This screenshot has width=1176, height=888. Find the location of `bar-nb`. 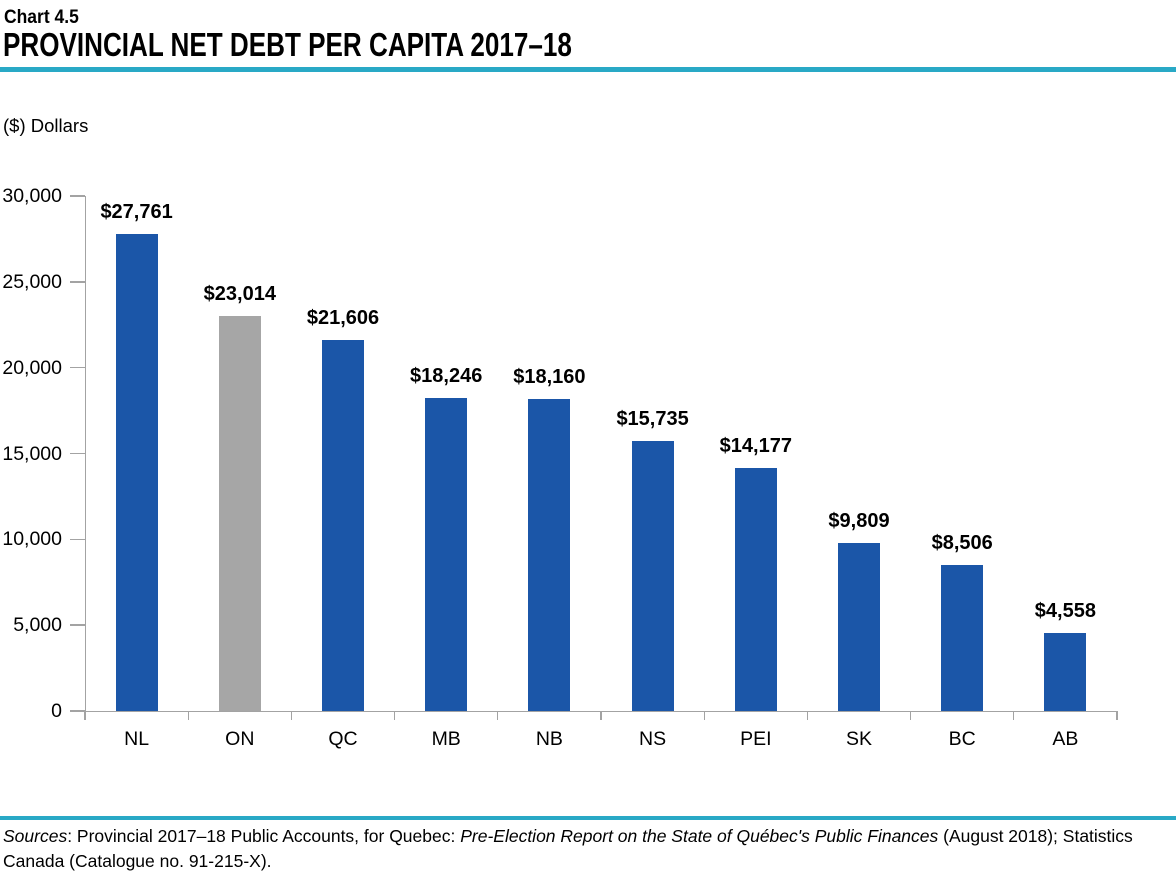

bar-nb is located at coordinates (549, 555).